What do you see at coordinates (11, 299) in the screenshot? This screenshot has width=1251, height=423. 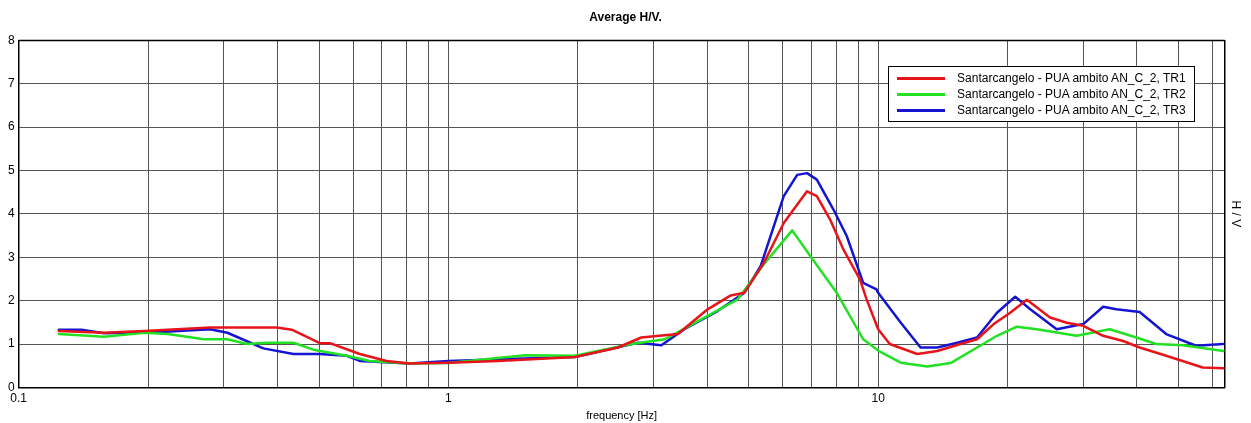 I see `y-tick-label: 2` at bounding box center [11, 299].